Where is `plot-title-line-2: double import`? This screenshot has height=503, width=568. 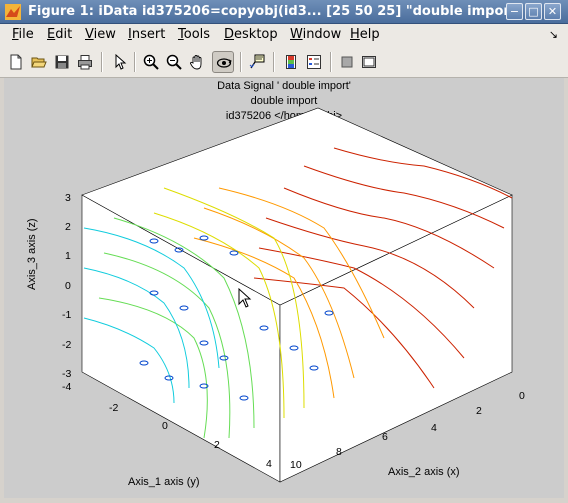
plot-title-line-2: double import is located at coordinates (284, 101).